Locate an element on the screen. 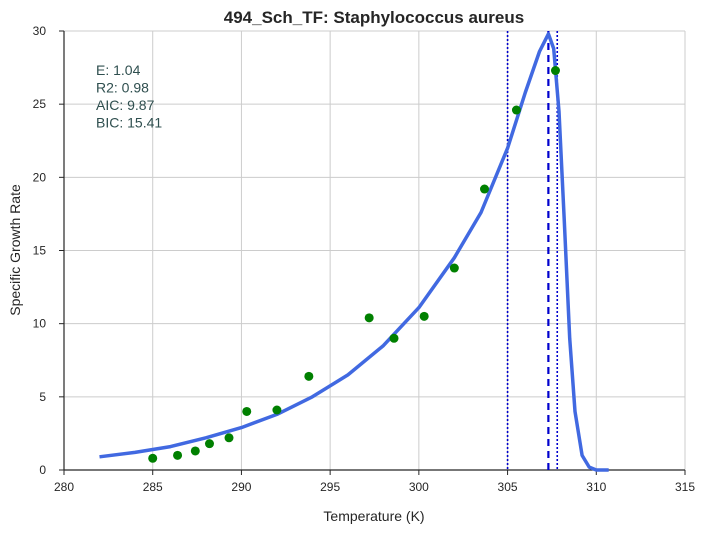 The image size is (706, 533). x-tick-label: 285 is located at coordinates (153, 487).